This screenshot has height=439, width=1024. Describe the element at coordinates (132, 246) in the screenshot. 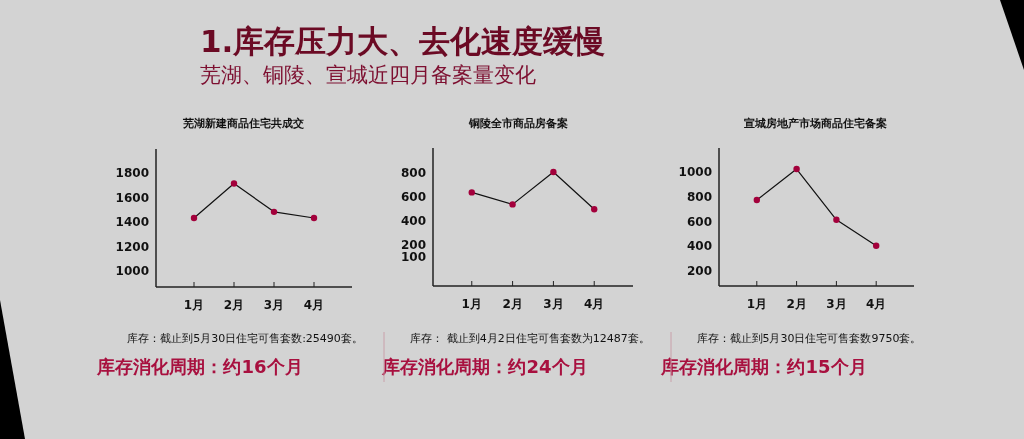

I see `y-tick-label: 1200` at that location.